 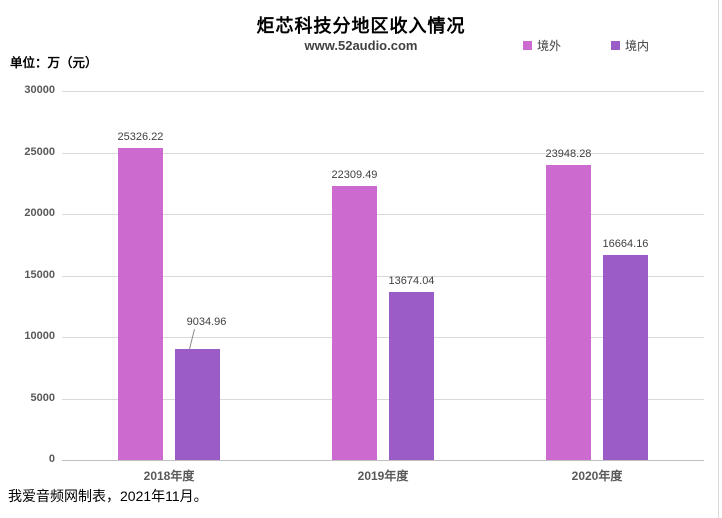 What do you see at coordinates (383, 476) in the screenshot?
I see `category-label: 2019年度` at bounding box center [383, 476].